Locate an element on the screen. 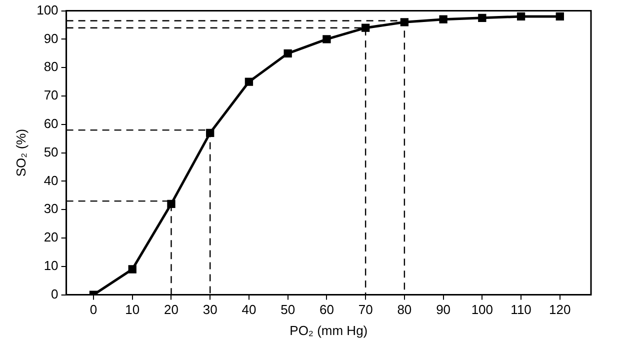 This screenshot has width=621, height=345. x-tick-label: 50 is located at coordinates (288, 310).